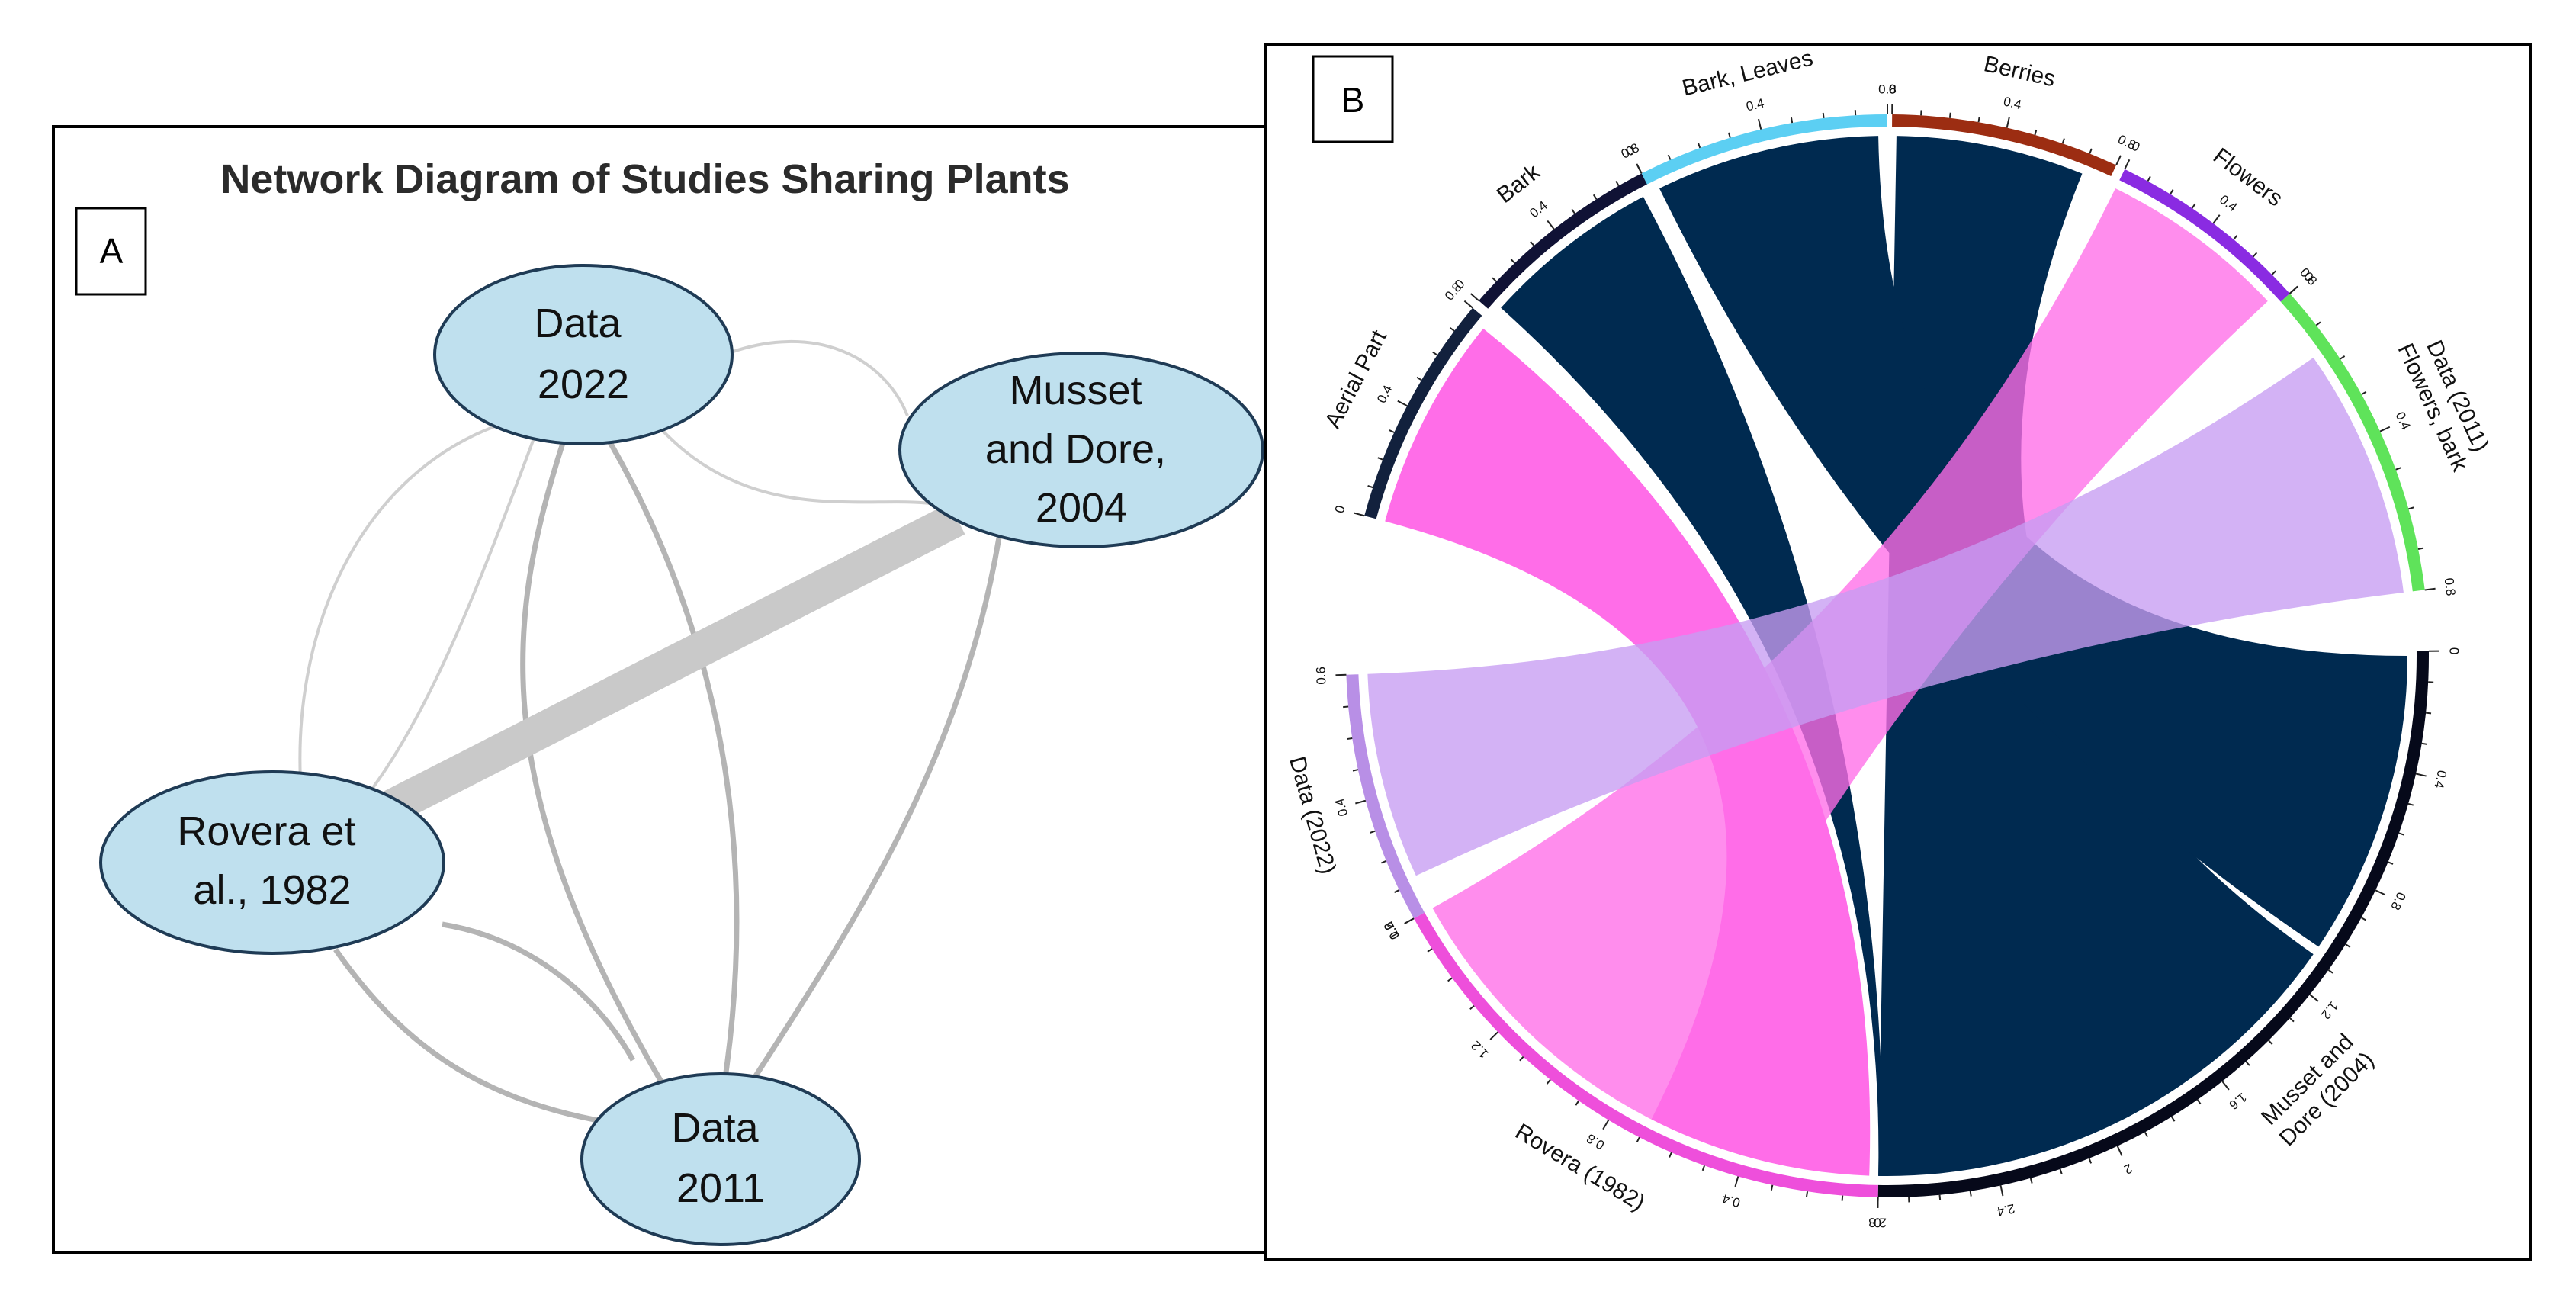 Image resolution: width=2576 pixels, height=1295 pixels. I want to click on node-data2011: Data 2011, so click(720, 1159).